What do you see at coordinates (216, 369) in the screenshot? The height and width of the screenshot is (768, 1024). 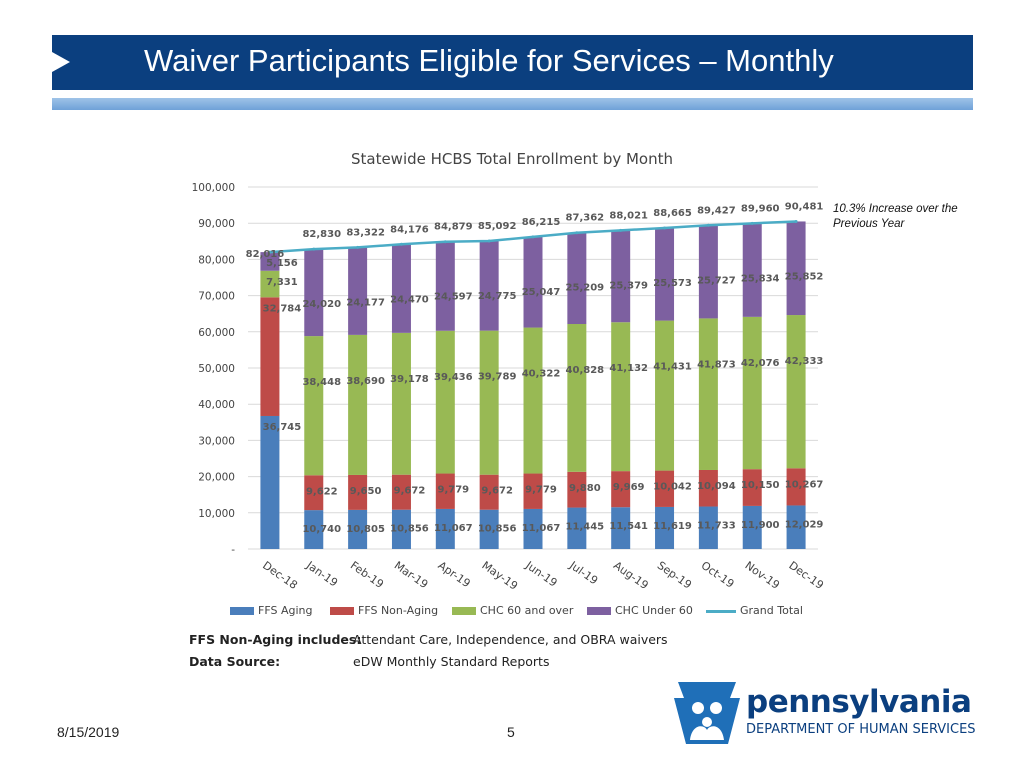 I see `y-tick-label: 50,000` at bounding box center [216, 369].